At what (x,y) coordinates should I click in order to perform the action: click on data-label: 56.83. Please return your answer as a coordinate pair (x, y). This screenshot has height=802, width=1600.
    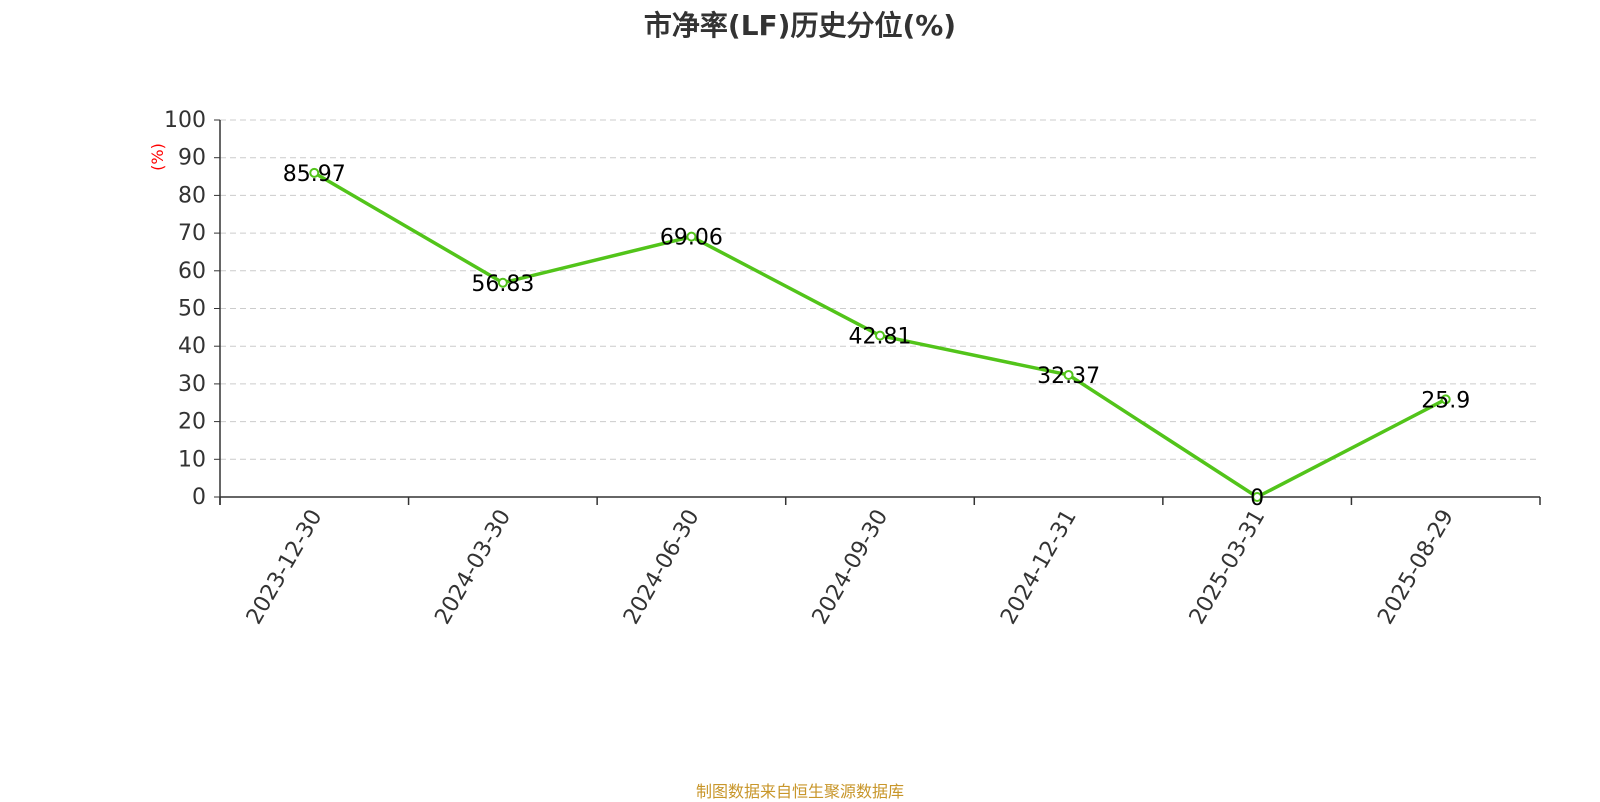
    Looking at the image, I should click on (502, 284).